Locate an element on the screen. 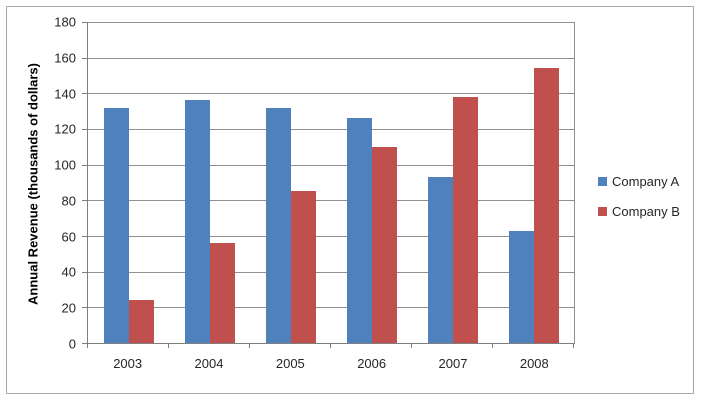 The image size is (703, 403). y-tick-label: 120 is located at coordinates (65, 129).